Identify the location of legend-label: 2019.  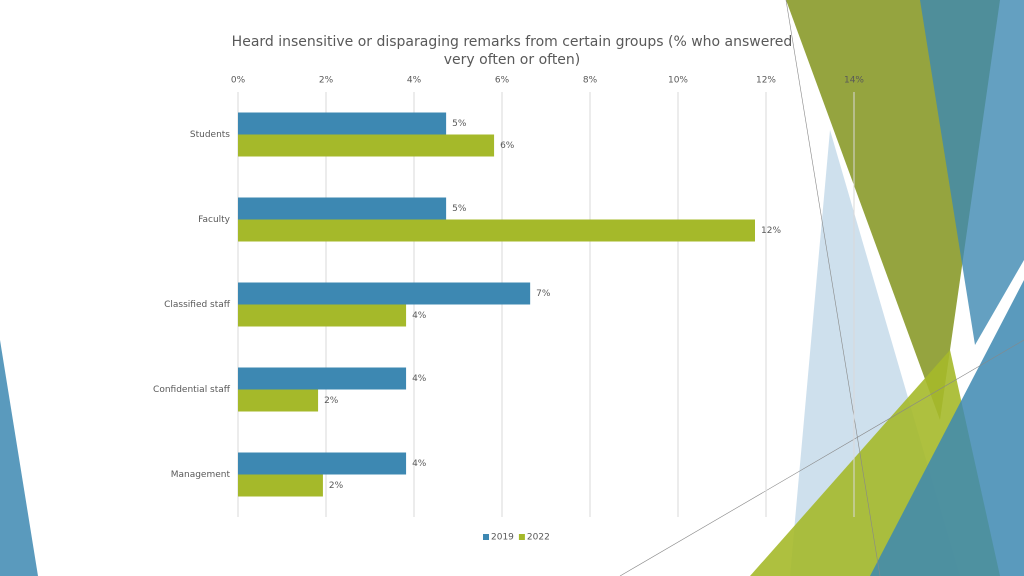
(502, 538).